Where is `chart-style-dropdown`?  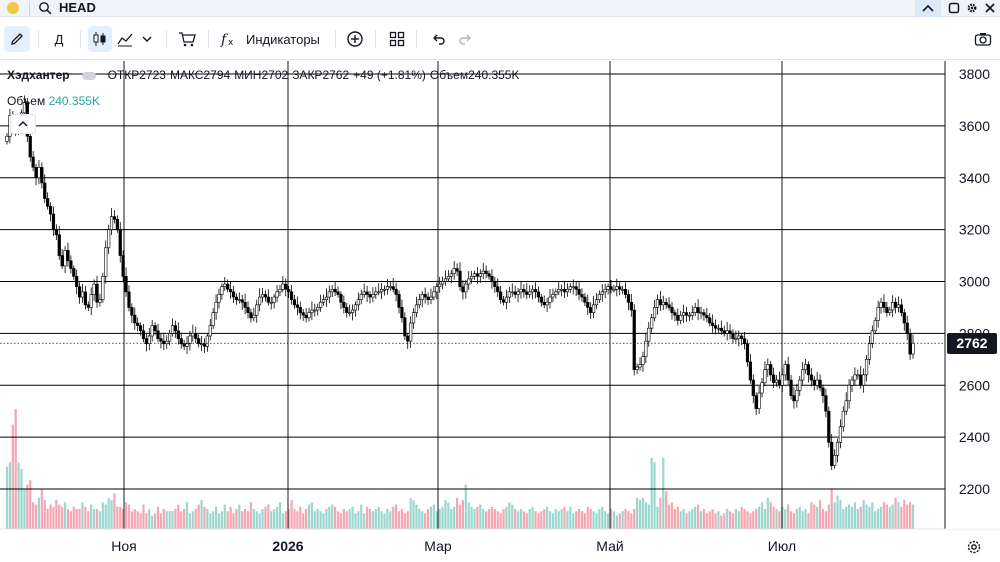
chart-style-dropdown is located at coordinates (147, 39).